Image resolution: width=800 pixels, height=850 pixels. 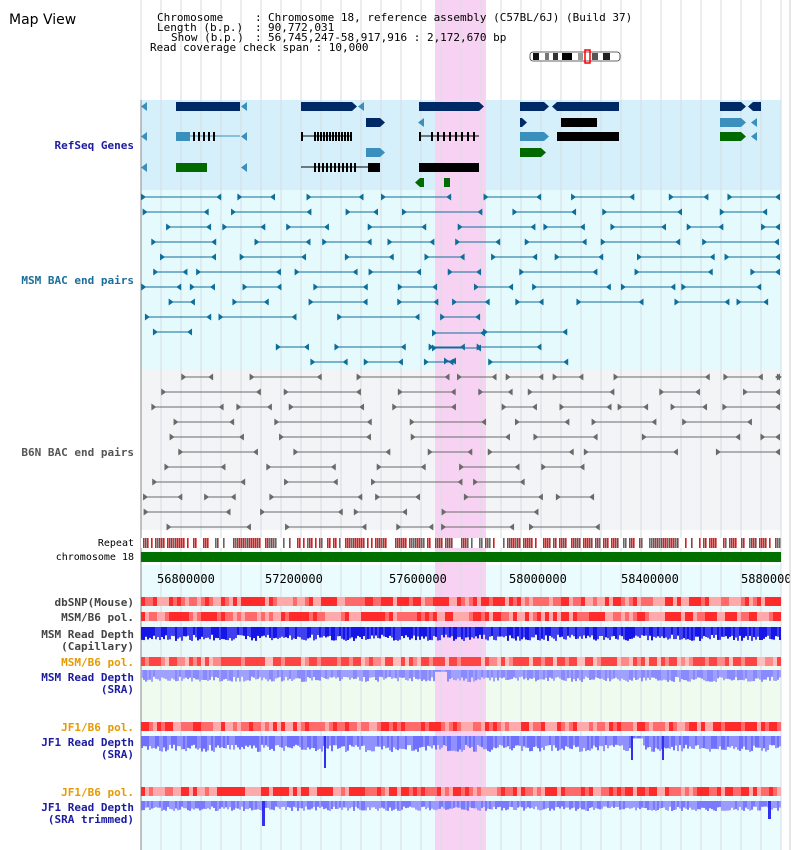 I want to click on gene-strand-arrow, so click(x=244, y=136).